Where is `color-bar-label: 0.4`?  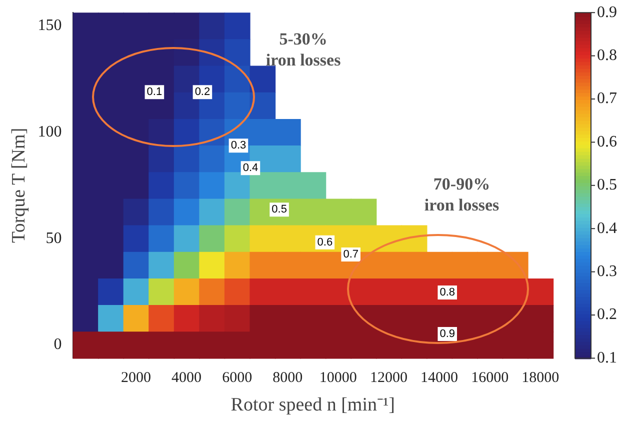
color-bar-label: 0.4 is located at coordinates (607, 228).